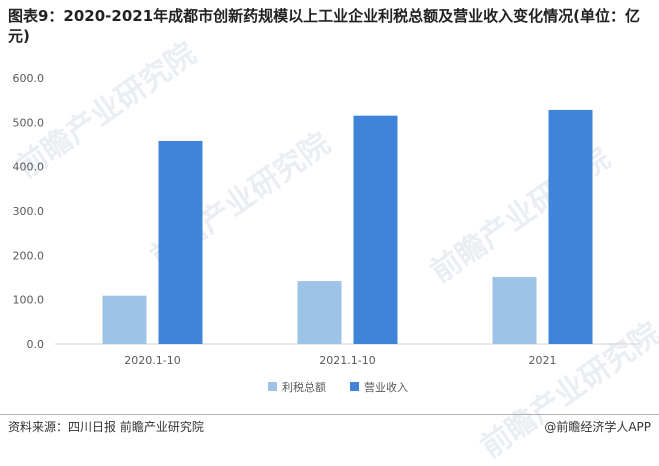 The image size is (659, 466). I want to click on legend-label: 利税总额, so click(304, 387).